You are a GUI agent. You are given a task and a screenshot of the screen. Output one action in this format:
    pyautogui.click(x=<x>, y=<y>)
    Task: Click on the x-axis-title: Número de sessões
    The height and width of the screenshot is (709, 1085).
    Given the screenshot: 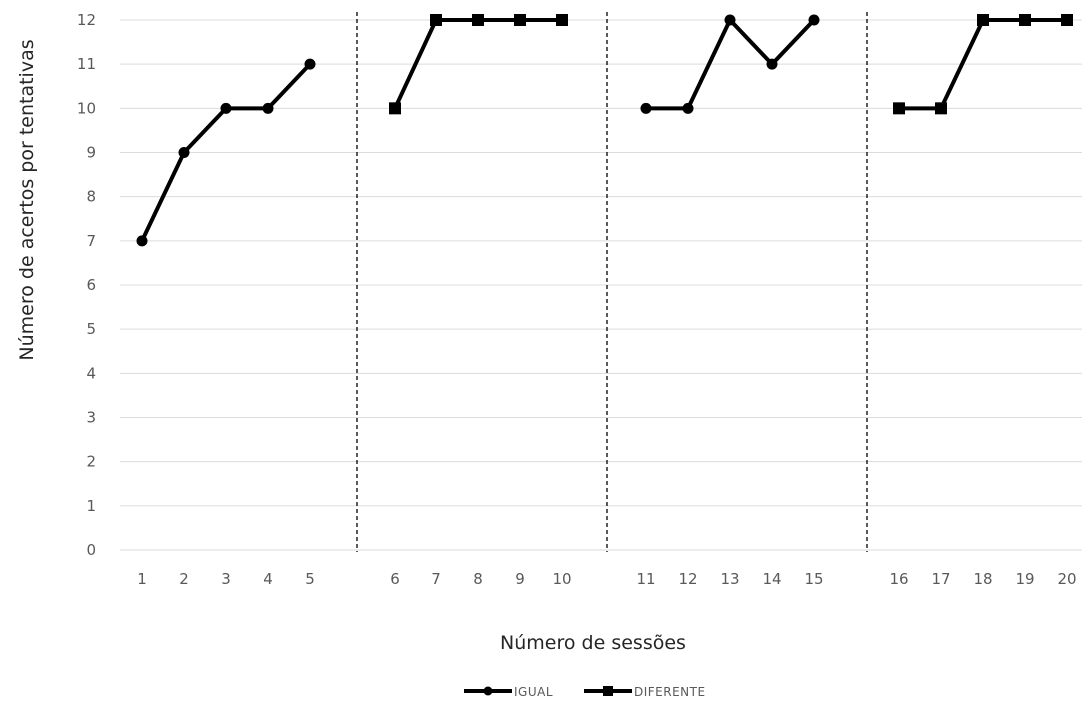 What is the action you would take?
    pyautogui.click(x=593, y=643)
    